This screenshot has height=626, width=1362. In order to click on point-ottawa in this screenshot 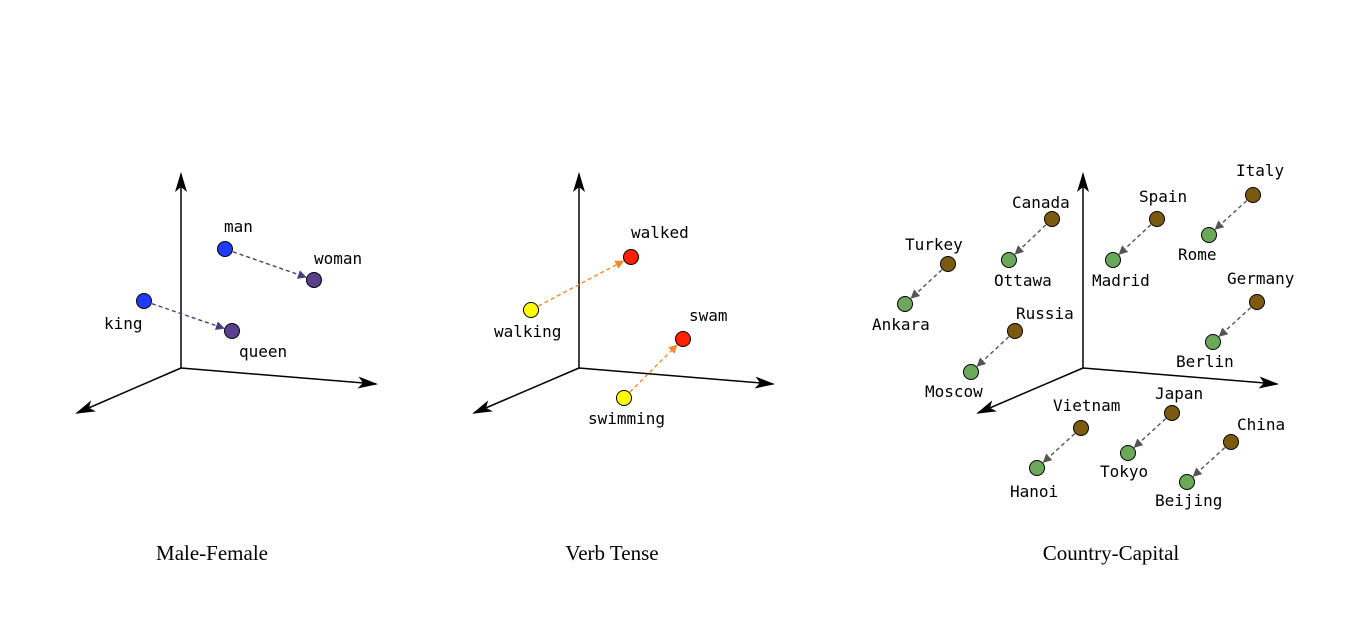, I will do `click(1009, 260)`.